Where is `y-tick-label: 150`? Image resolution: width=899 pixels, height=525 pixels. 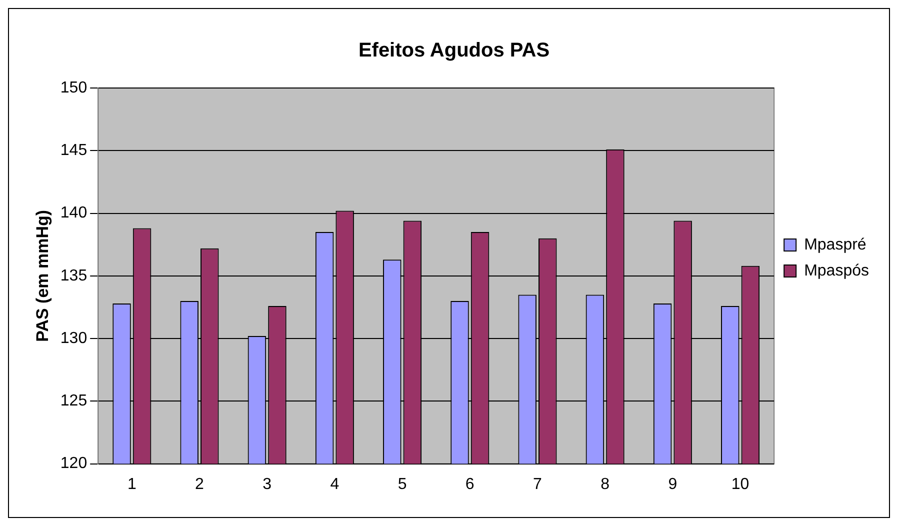 y-tick-label: 150 is located at coordinates (74, 87).